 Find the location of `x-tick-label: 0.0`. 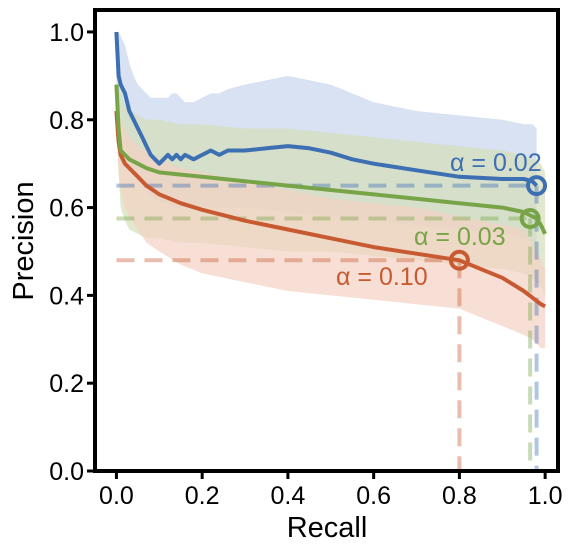

x-tick-label: 0.0 is located at coordinates (116, 496).